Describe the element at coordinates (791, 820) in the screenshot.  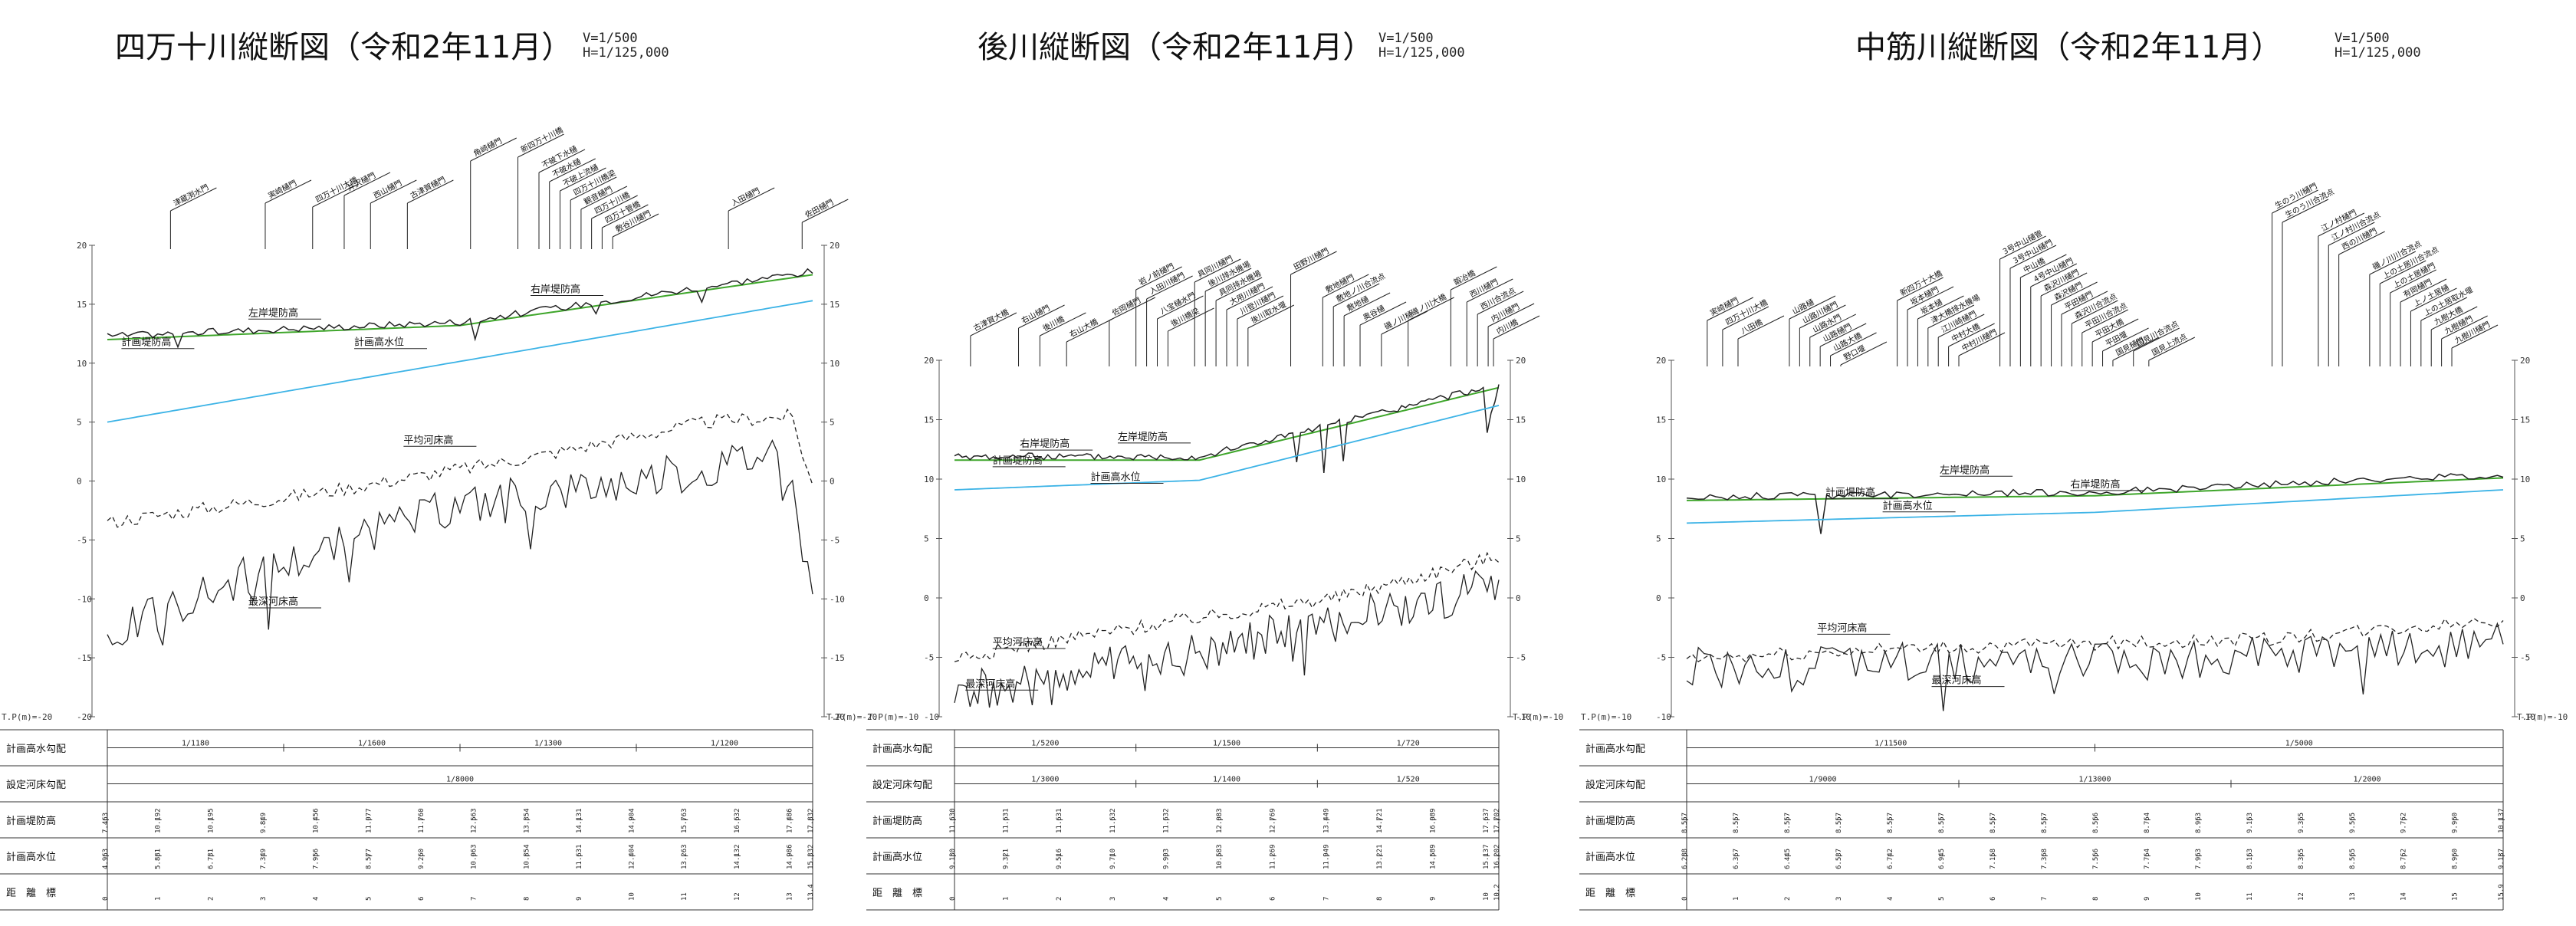
I see `table-cell-bank: 17.486` at that location.